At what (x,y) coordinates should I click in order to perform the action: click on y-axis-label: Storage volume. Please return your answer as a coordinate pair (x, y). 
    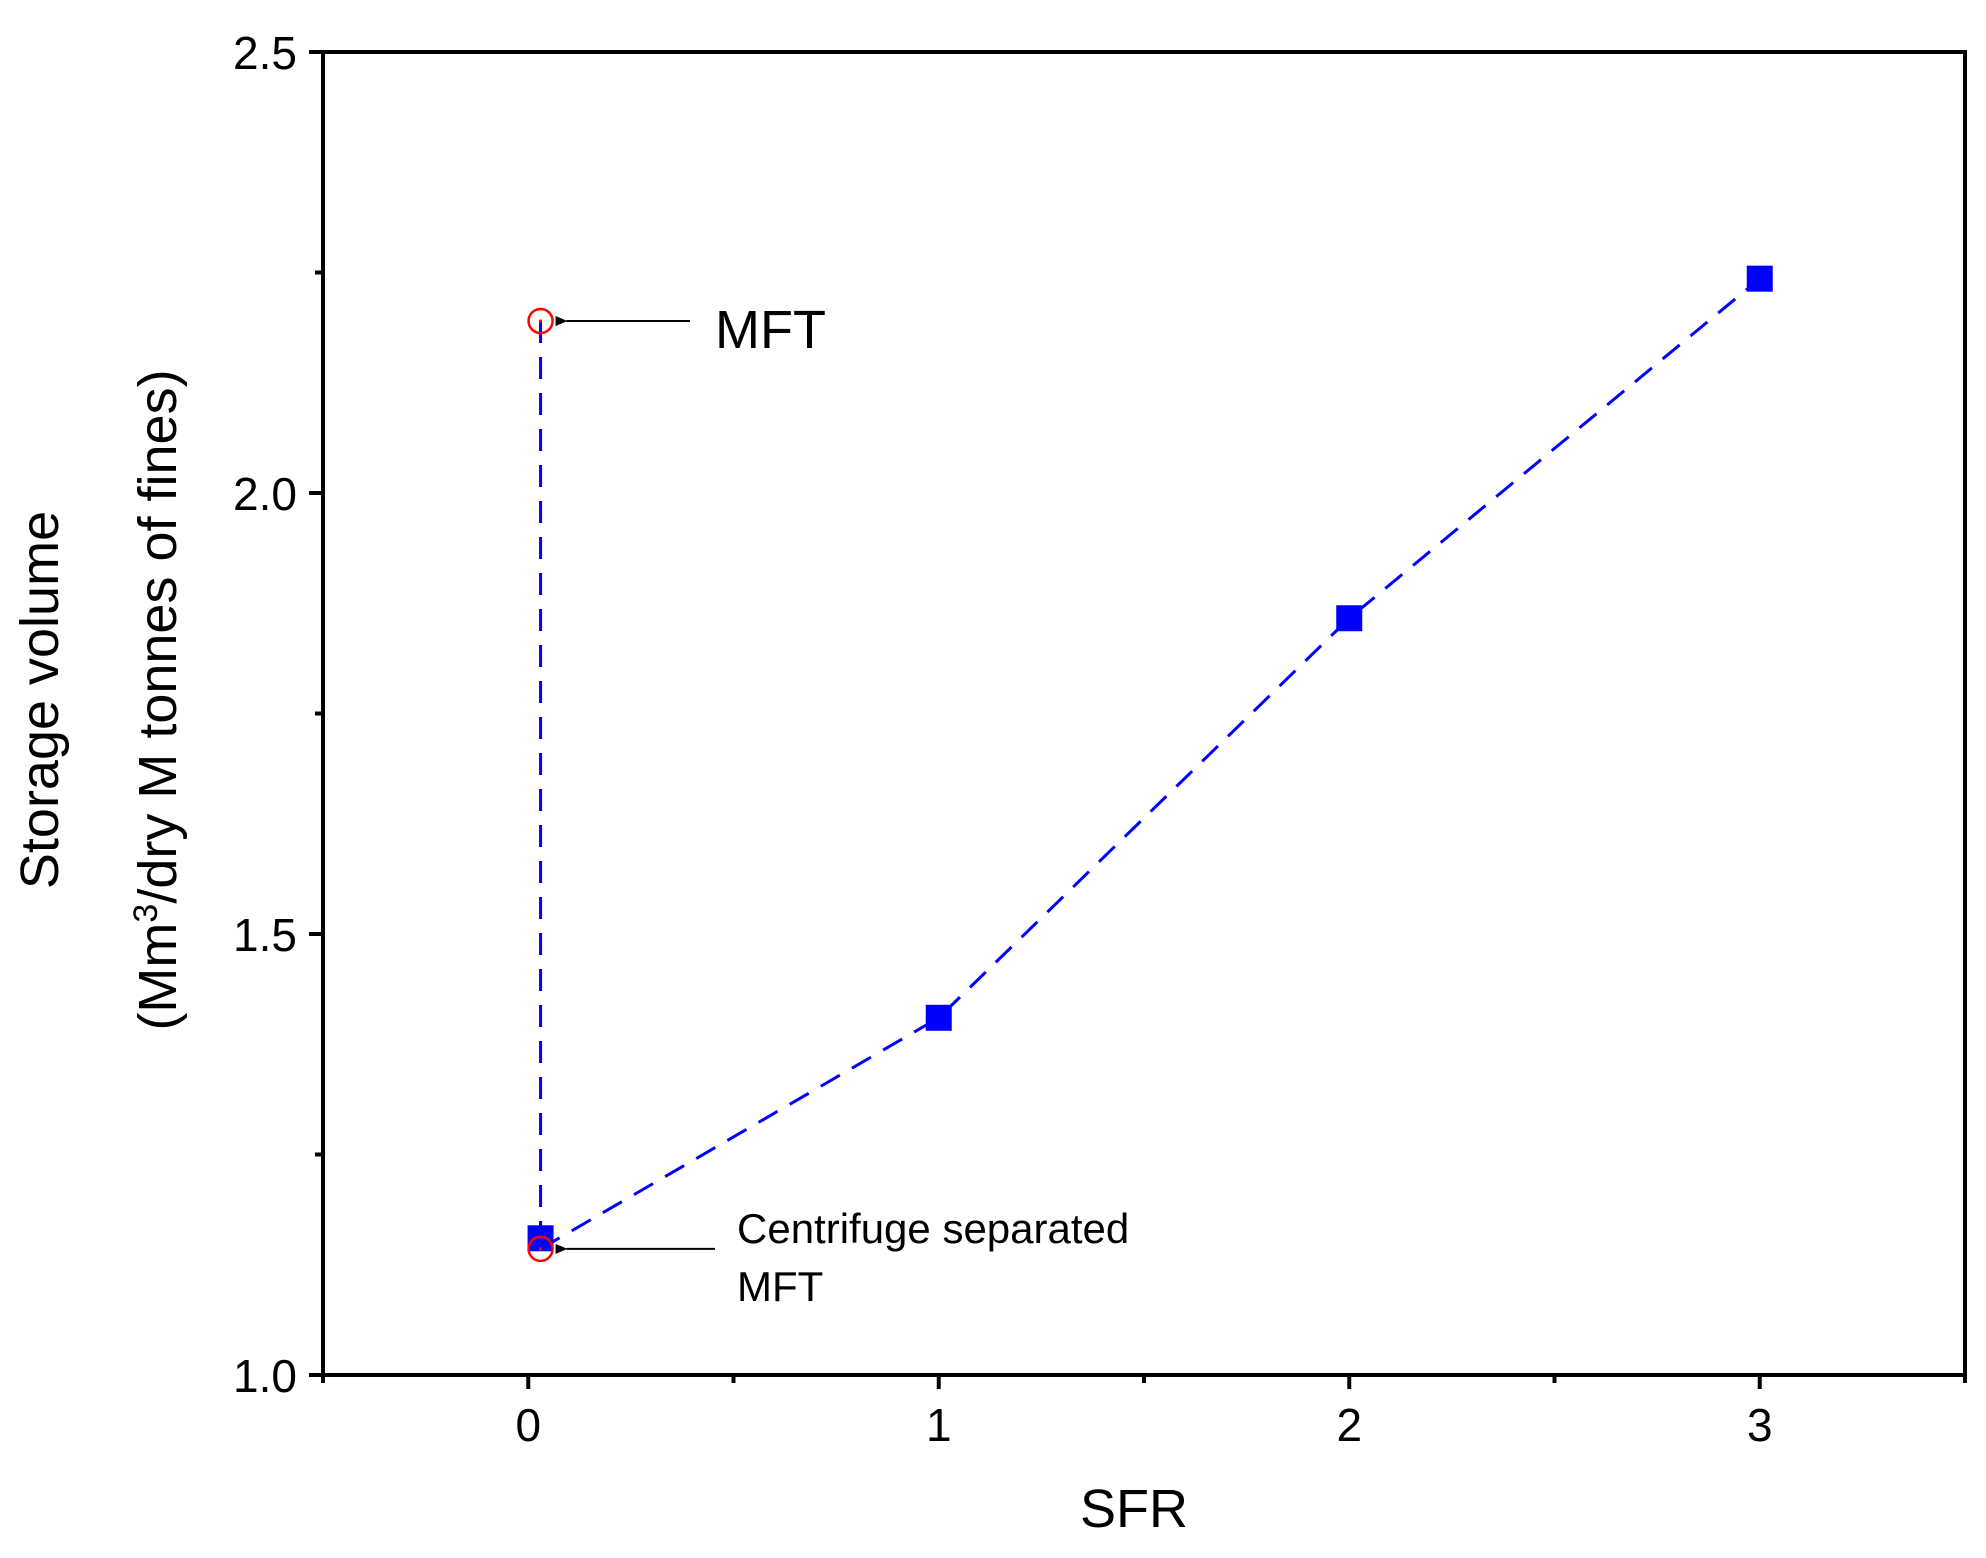
    Looking at the image, I should click on (40, 700).